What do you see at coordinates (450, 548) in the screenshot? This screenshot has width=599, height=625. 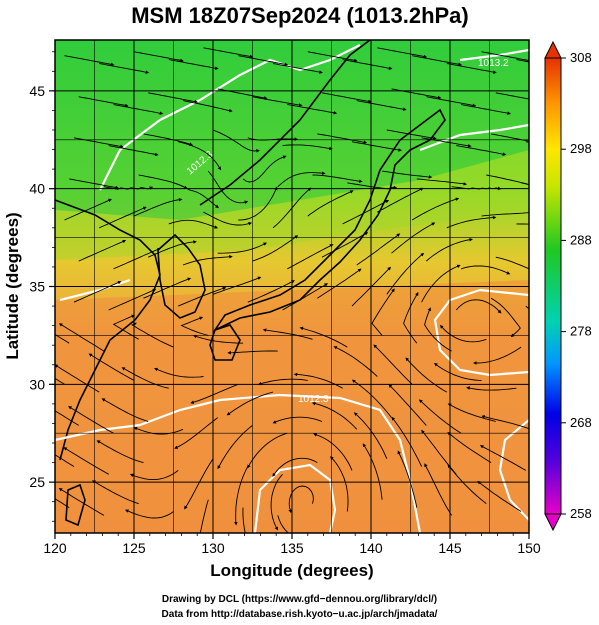 I see `x-tick-label: 145` at bounding box center [450, 548].